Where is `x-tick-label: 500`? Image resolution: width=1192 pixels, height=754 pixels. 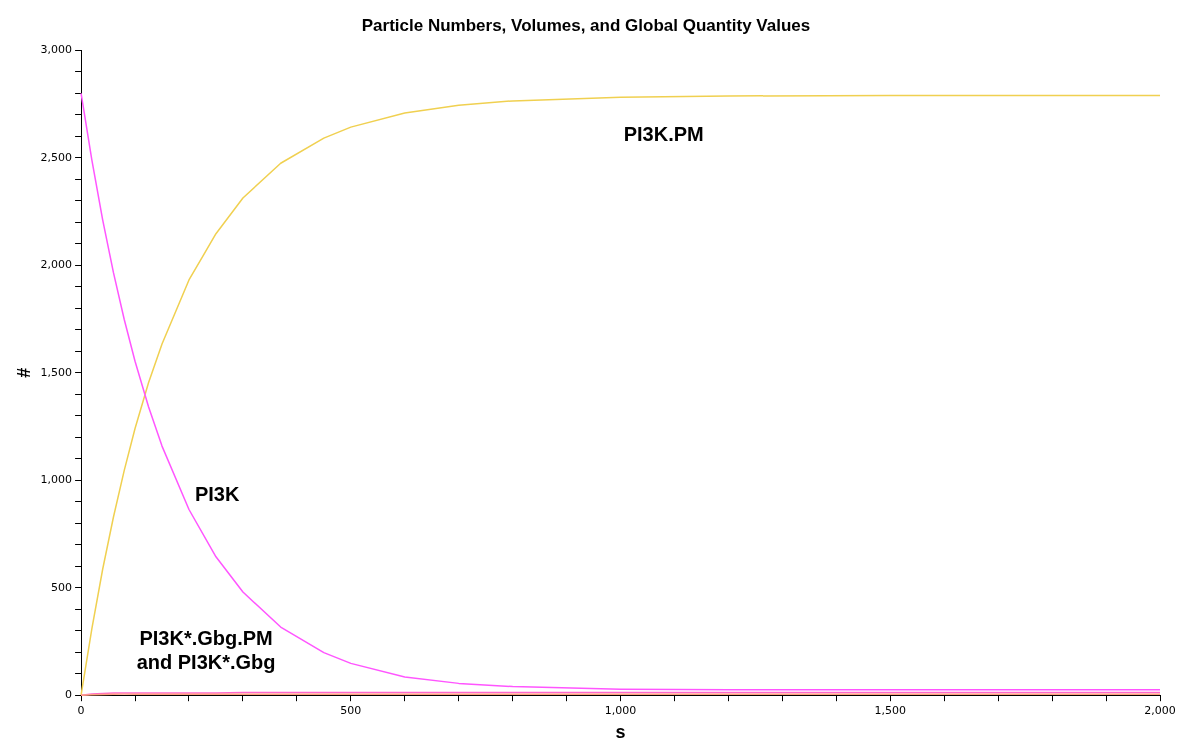
x-tick-label: 500 is located at coordinates (351, 710).